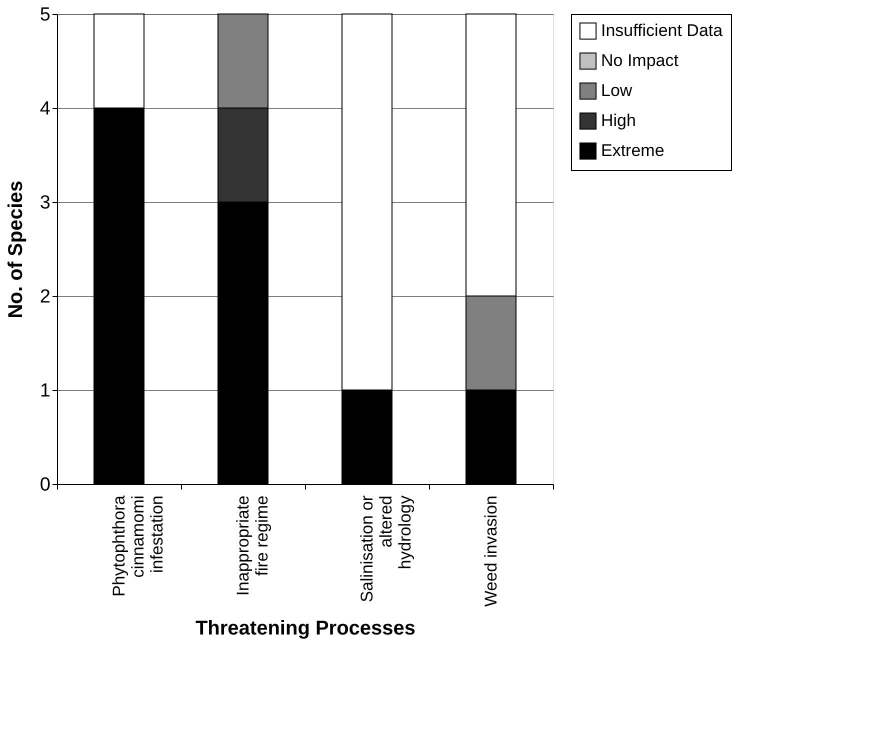 This screenshot has width=879, height=749. Describe the element at coordinates (617, 90) in the screenshot. I see `legend-label: Low` at that location.